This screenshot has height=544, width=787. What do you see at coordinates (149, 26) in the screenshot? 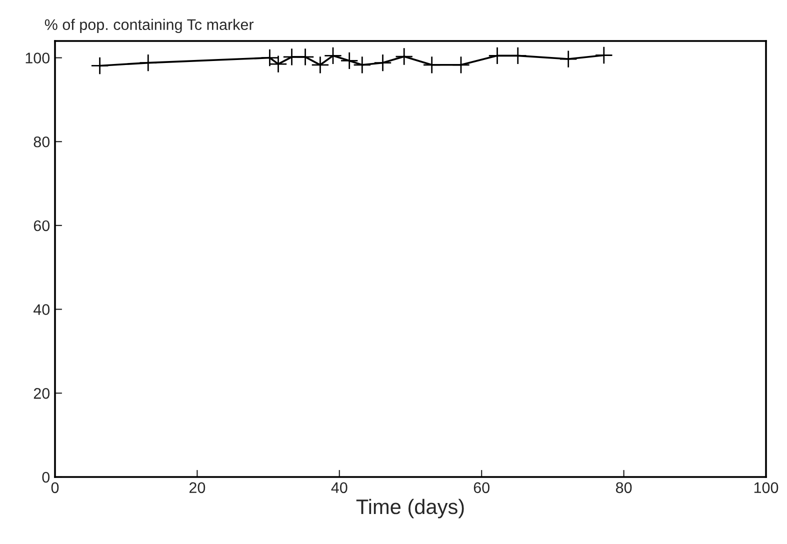
I see `chart-title: % of pop. containing Tc marker` at bounding box center [149, 26].